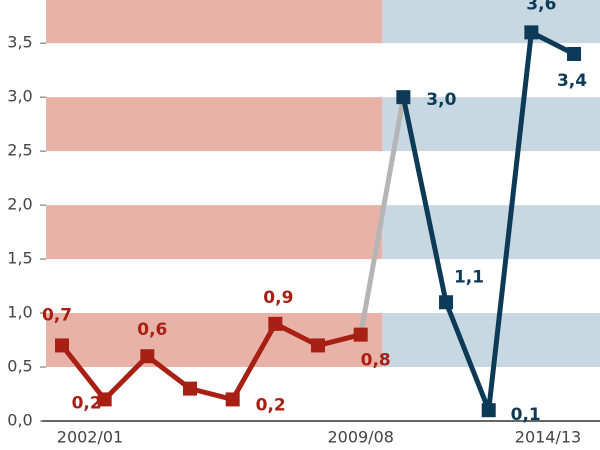  Describe the element at coordinates (57, 315) in the screenshot. I see `data-label: 0,7` at that location.